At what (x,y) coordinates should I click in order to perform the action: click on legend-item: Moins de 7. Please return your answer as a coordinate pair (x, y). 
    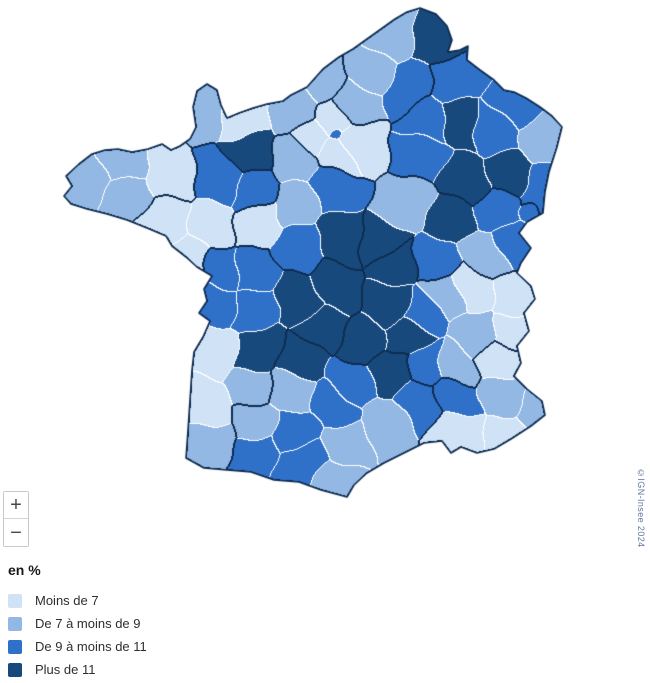
    Looking at the image, I should click on (77, 600).